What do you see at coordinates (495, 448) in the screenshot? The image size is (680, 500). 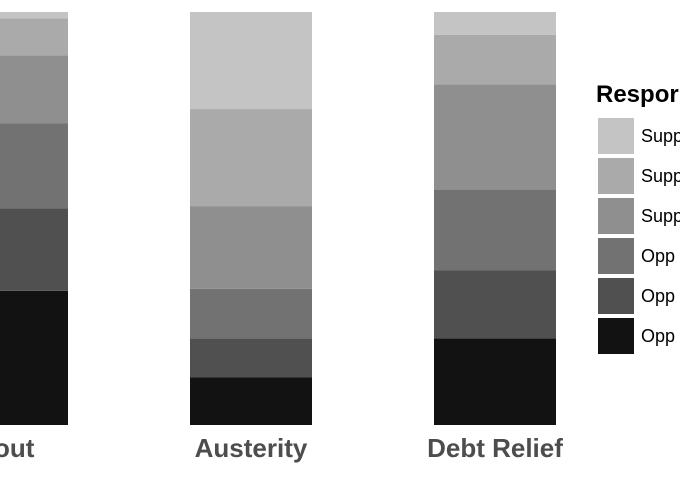 I see `x-tick-label: Debt Relief` at bounding box center [495, 448].